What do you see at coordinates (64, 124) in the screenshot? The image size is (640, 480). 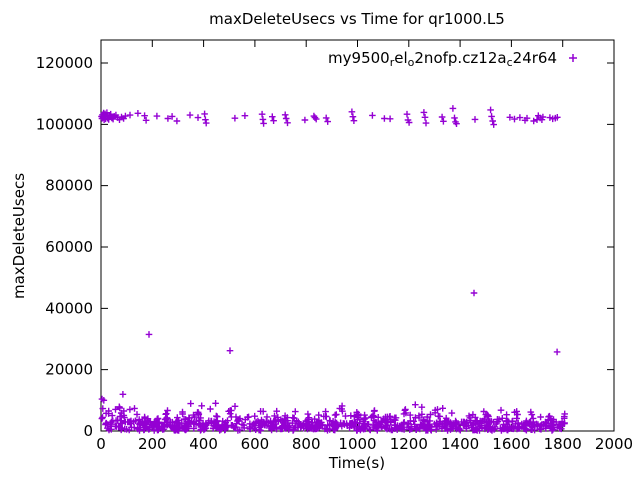 I see `y-tick-label: 100000` at bounding box center [64, 124].